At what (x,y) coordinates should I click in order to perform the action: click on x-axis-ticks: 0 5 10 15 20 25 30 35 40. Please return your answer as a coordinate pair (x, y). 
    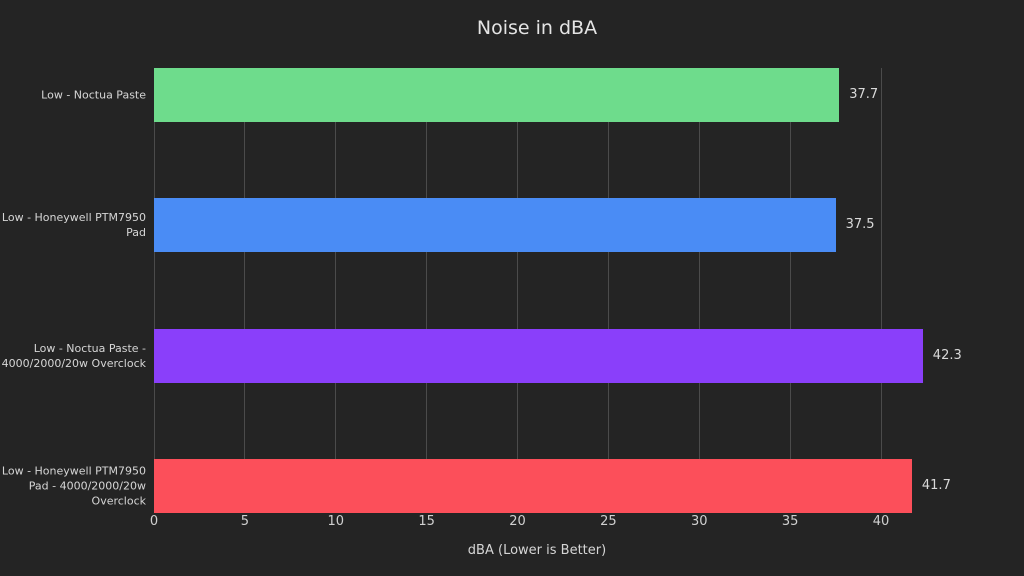
    Looking at the image, I should click on (570, 524).